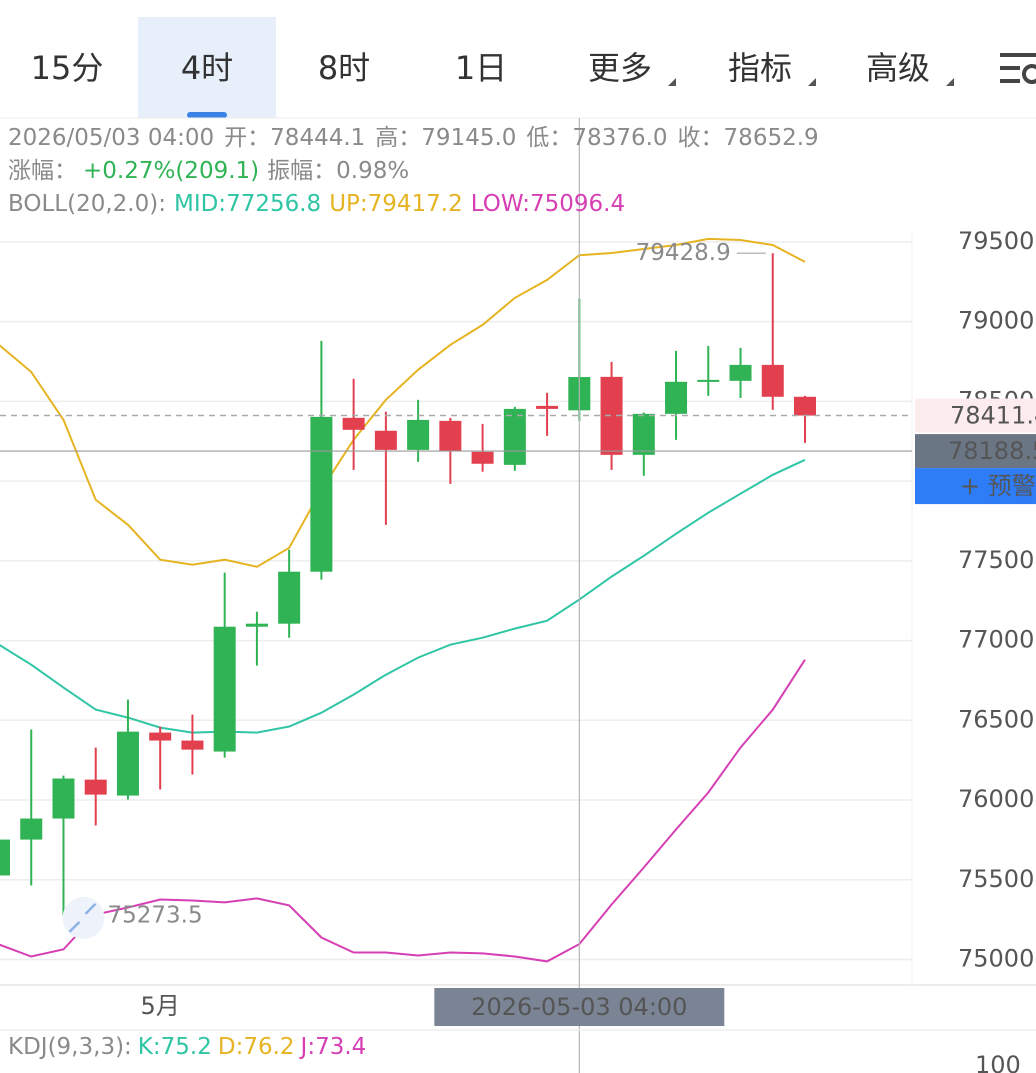  Describe the element at coordinates (998, 1062) in the screenshot. I see `kdj-tick-label: 100` at that location.